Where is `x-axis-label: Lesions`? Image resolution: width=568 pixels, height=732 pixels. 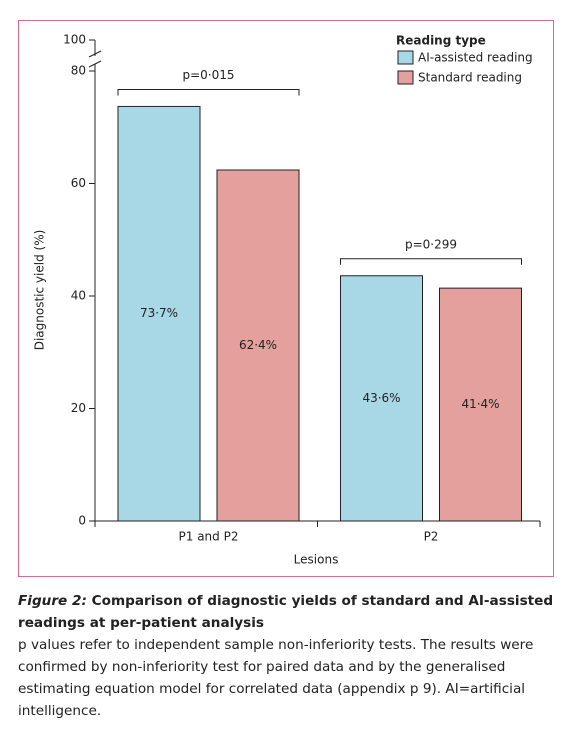 x-axis-label: Lesions is located at coordinates (316, 560).